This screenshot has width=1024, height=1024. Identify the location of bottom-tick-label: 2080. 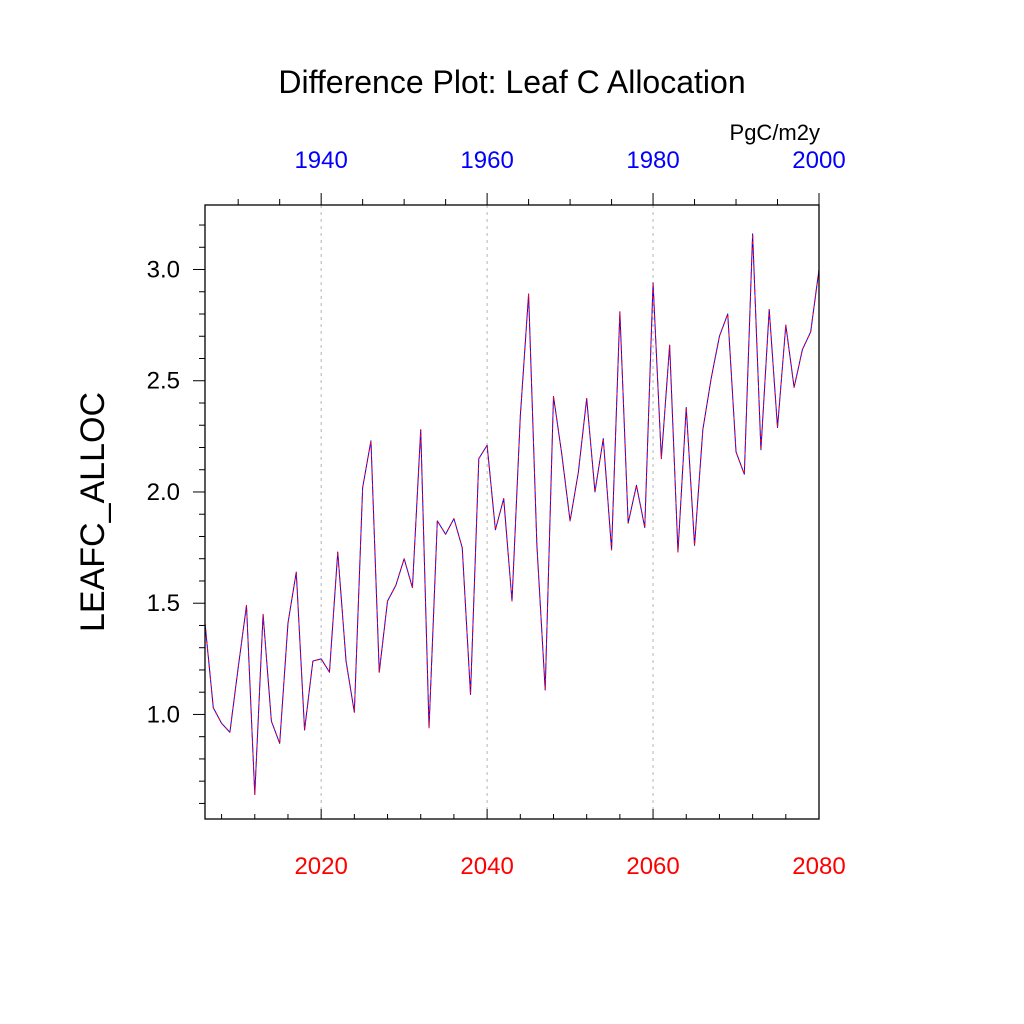
(818, 866).